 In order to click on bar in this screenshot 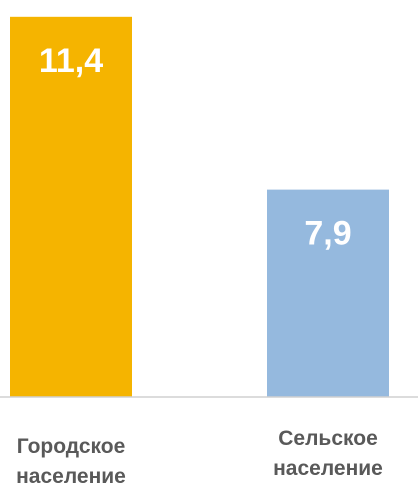, I will do `click(328, 293)`.